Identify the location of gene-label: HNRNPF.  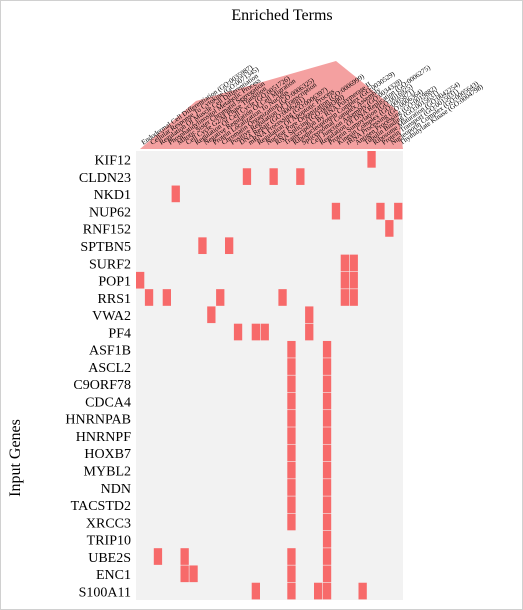
(103, 437).